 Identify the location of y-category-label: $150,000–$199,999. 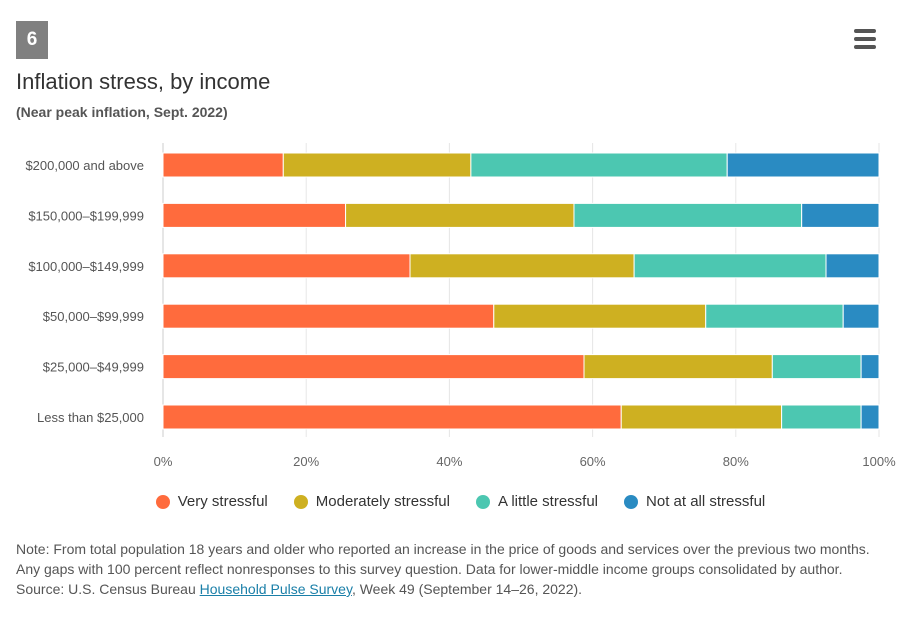
(86, 215).